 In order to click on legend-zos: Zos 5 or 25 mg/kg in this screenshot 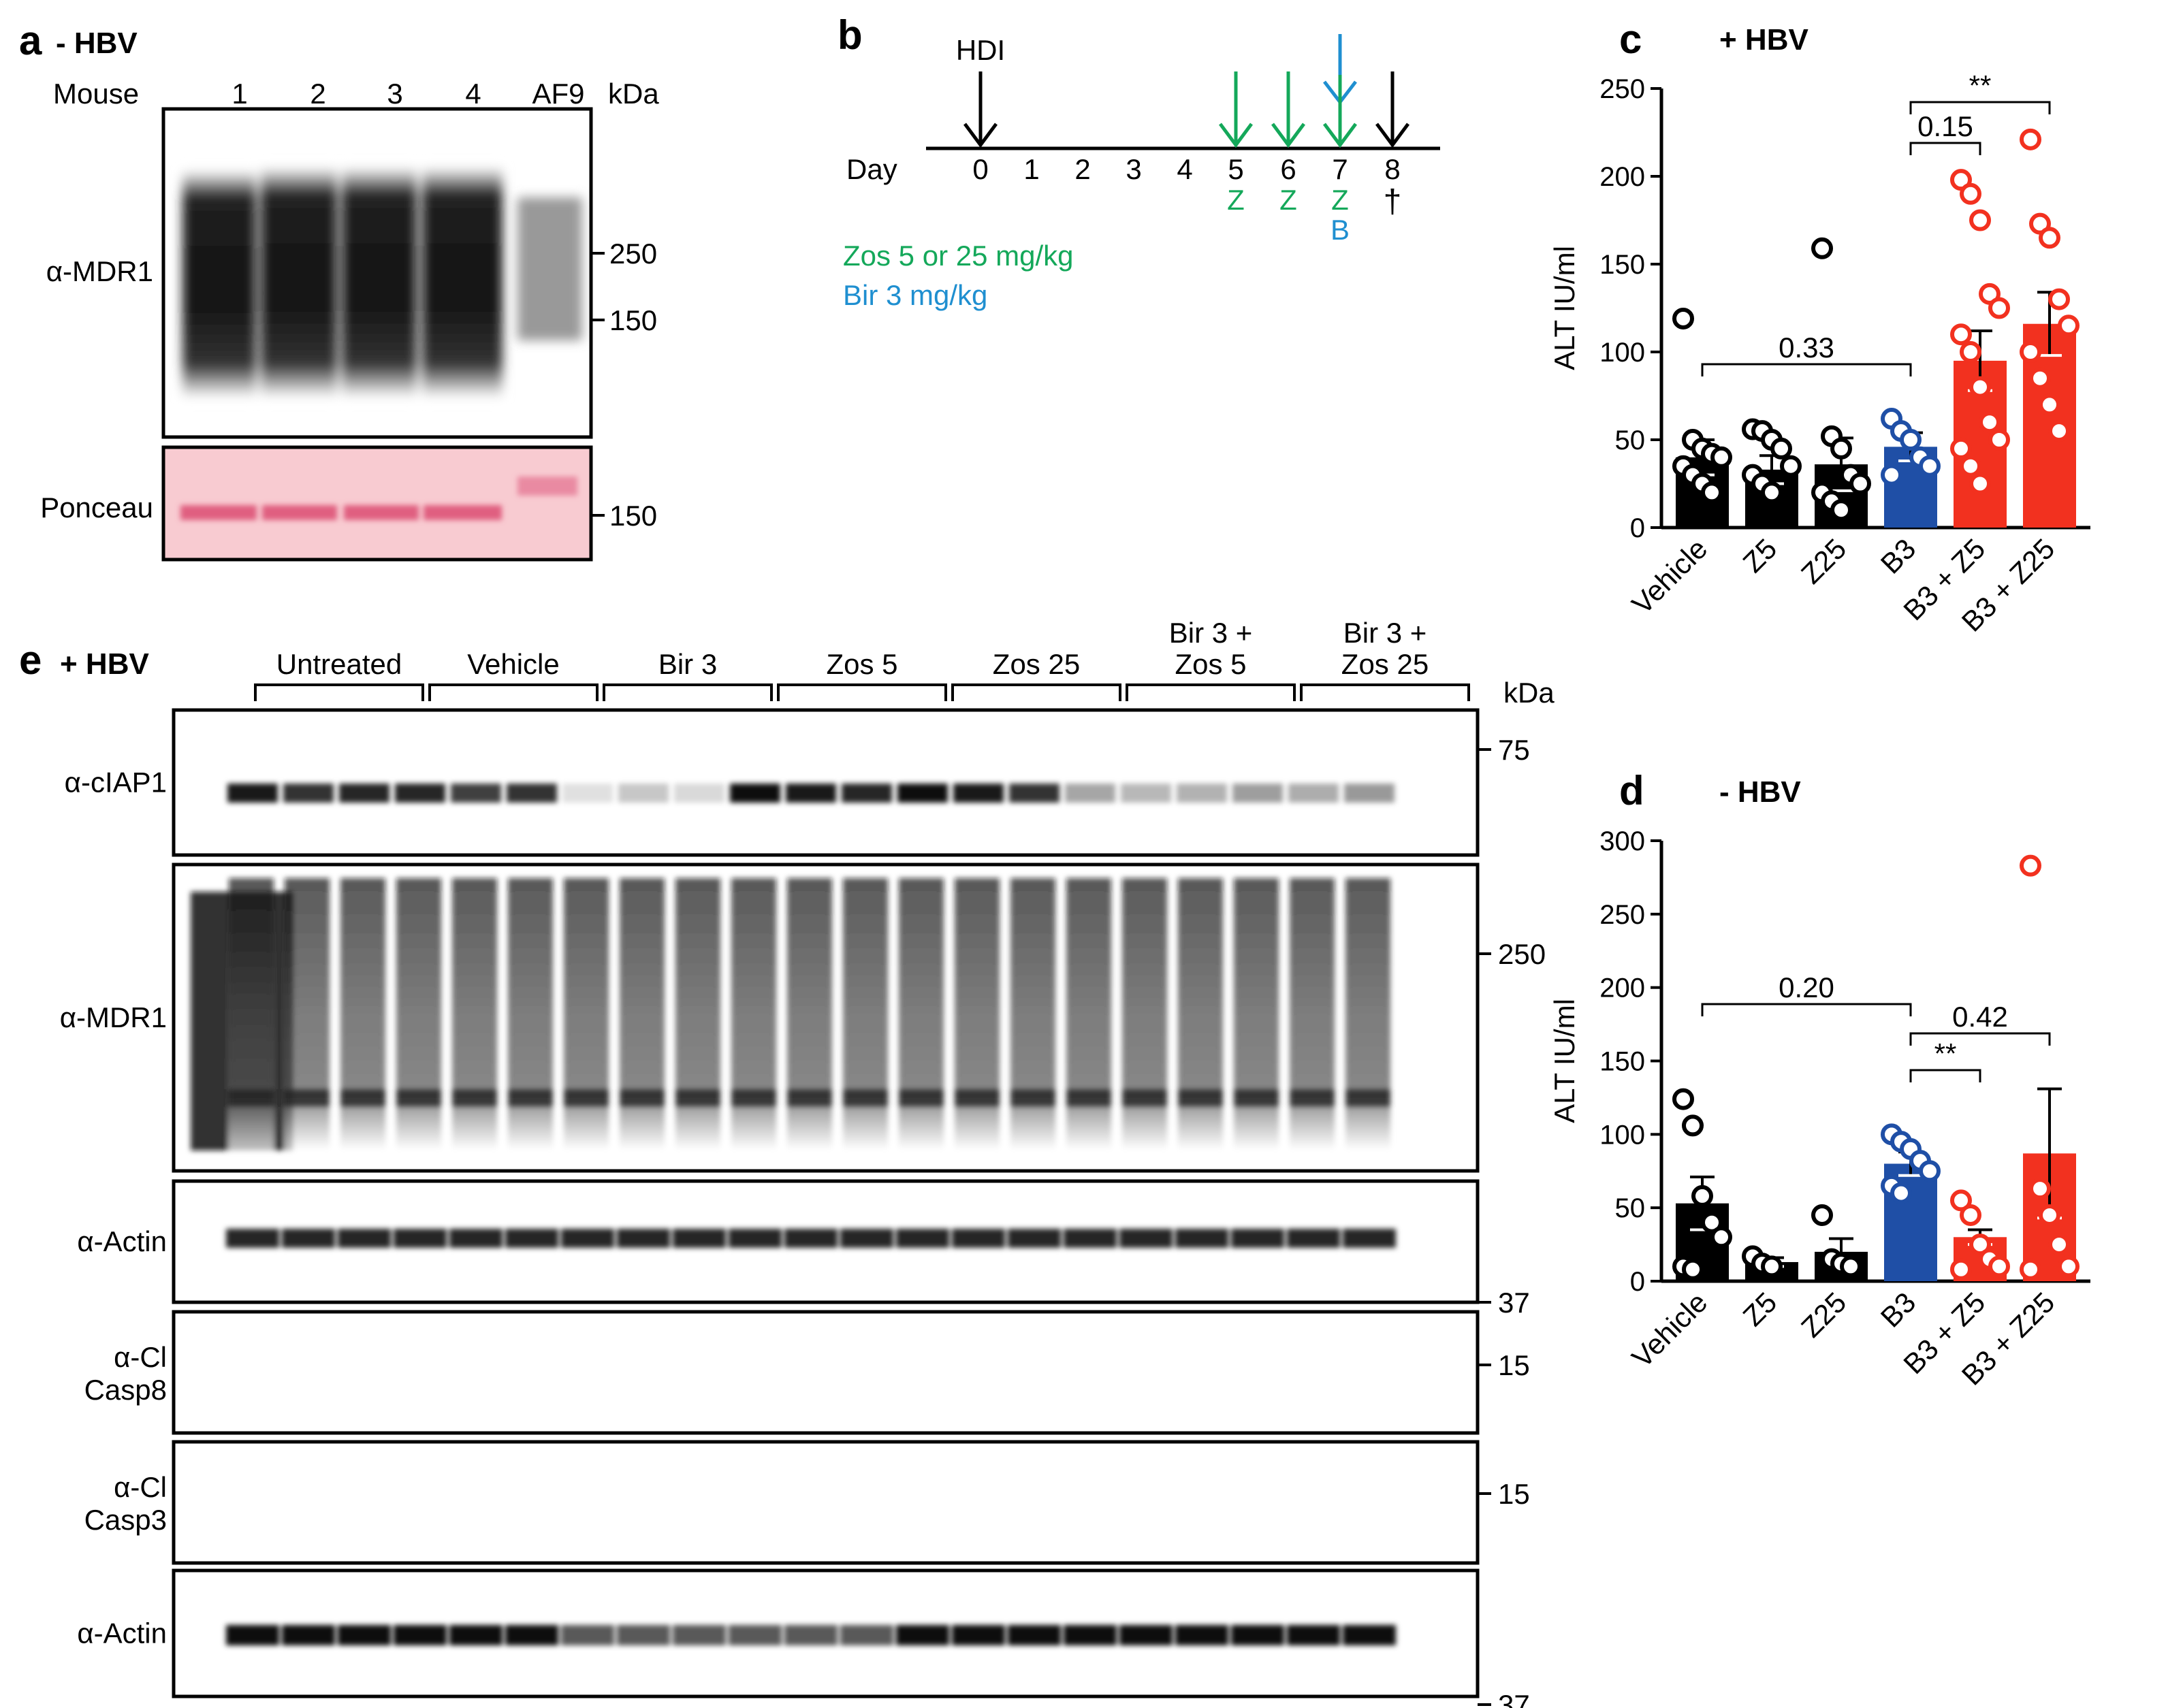, I will do `click(958, 256)`.